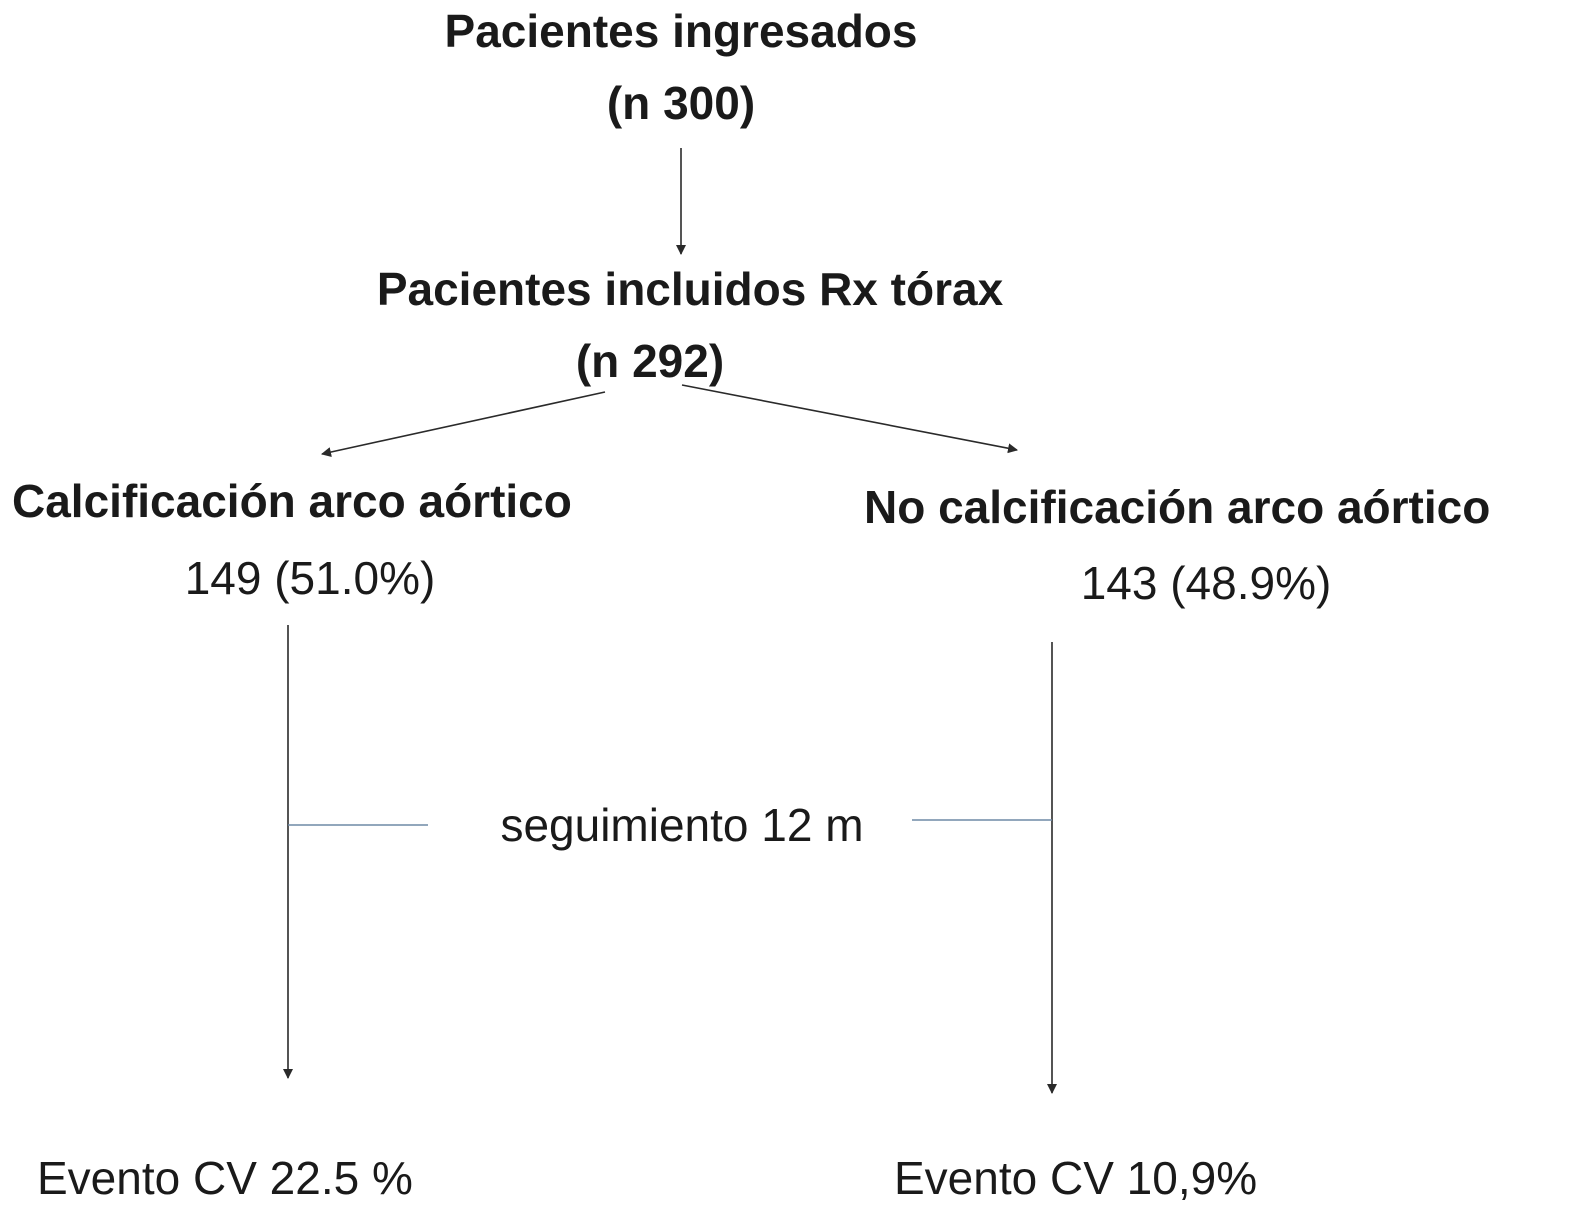 The height and width of the screenshot is (1226, 1583). Describe the element at coordinates (310, 578) in the screenshot. I see `calcification-count: 149 (51.0%)` at that location.